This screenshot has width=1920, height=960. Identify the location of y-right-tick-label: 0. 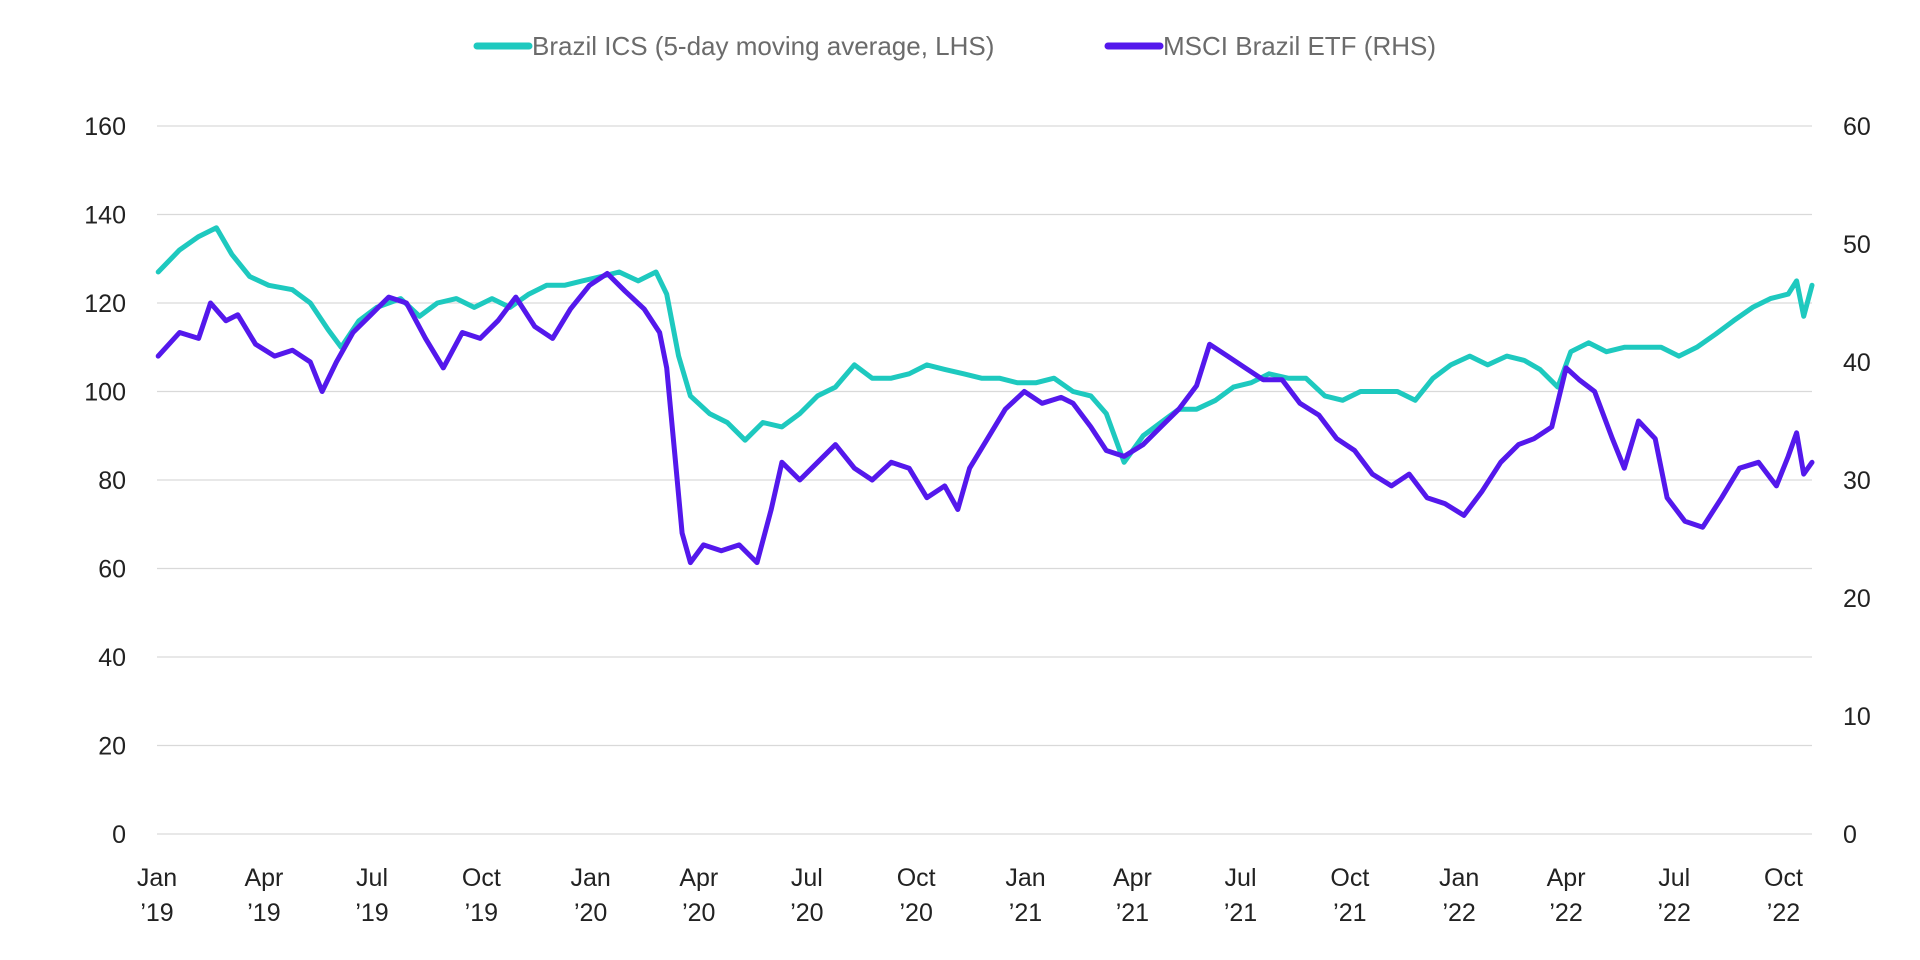
(1850, 835).